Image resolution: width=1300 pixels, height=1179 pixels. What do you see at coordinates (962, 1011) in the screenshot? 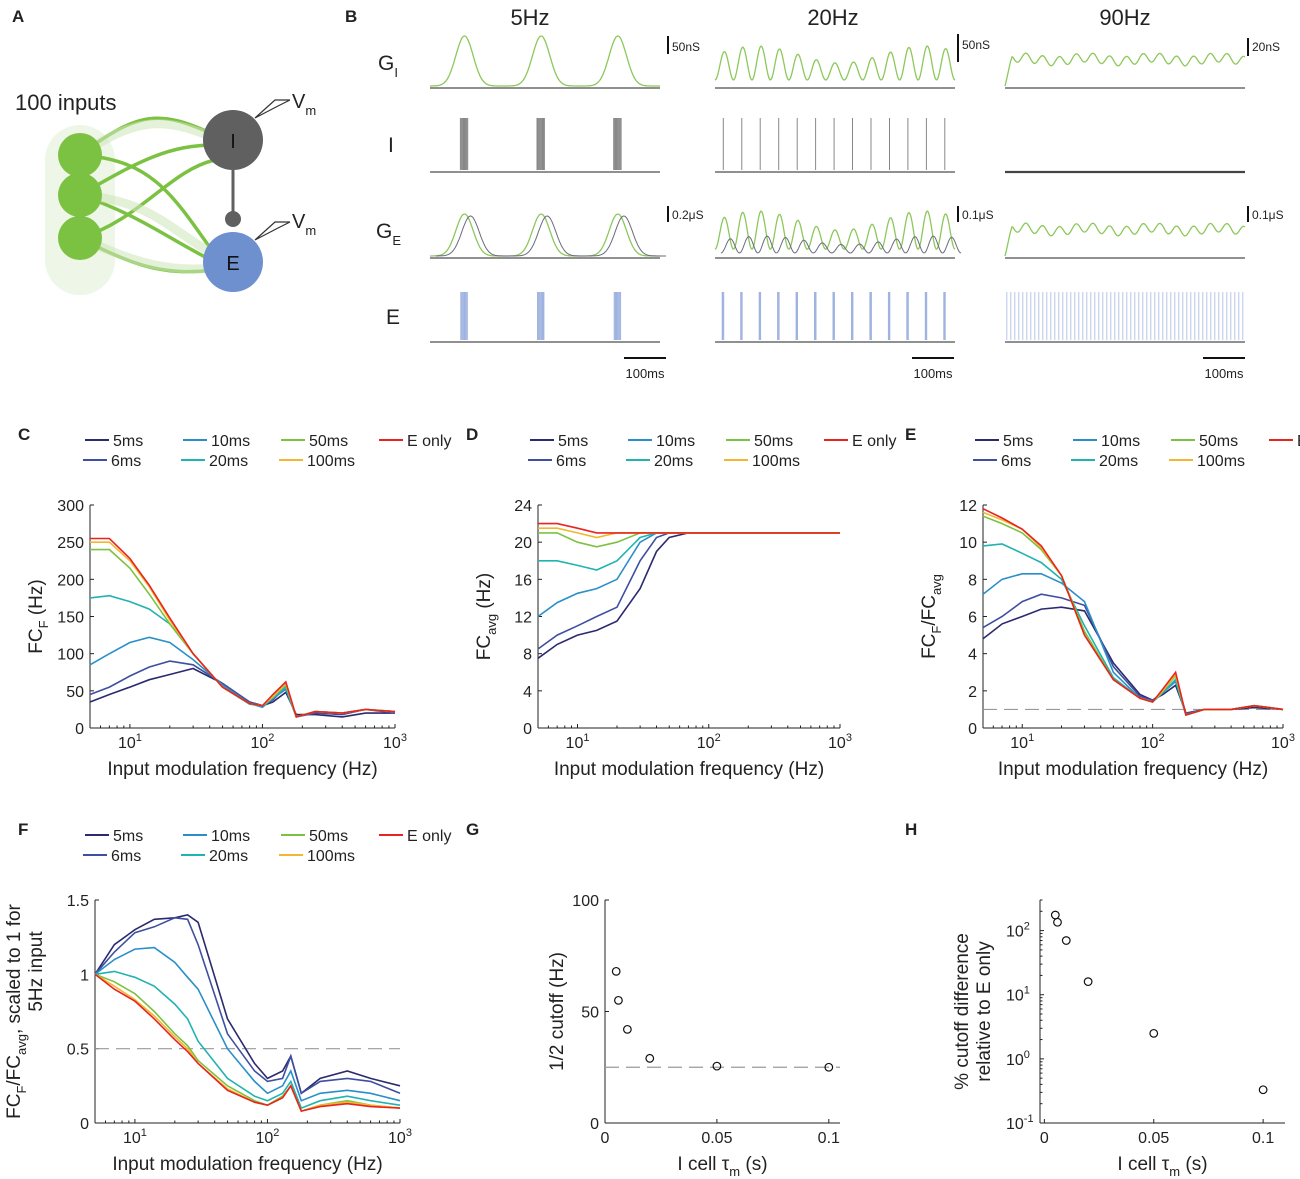
I see `y-axis-label-line: % cutoff difference` at bounding box center [962, 1011].